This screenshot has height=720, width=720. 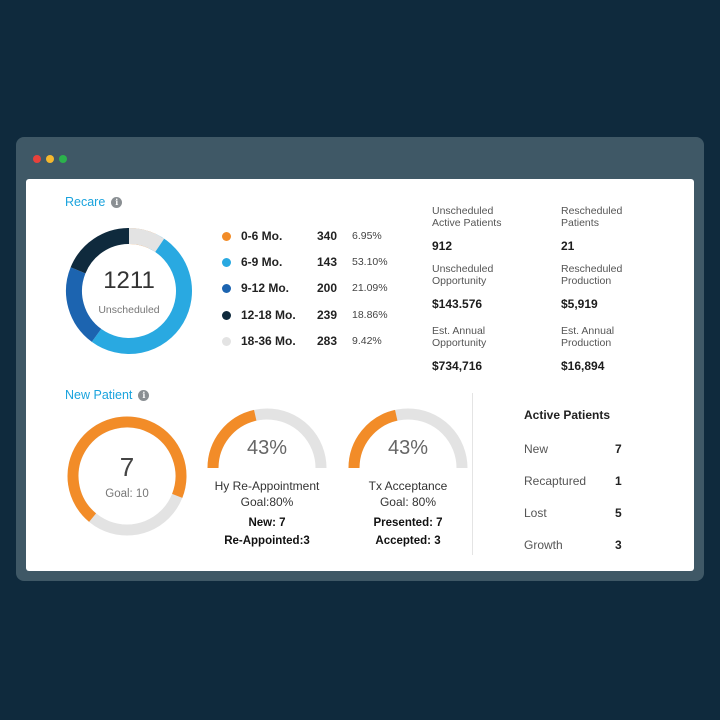 I want to click on new-patient-goal: Goal: 10, so click(x=127, y=494).